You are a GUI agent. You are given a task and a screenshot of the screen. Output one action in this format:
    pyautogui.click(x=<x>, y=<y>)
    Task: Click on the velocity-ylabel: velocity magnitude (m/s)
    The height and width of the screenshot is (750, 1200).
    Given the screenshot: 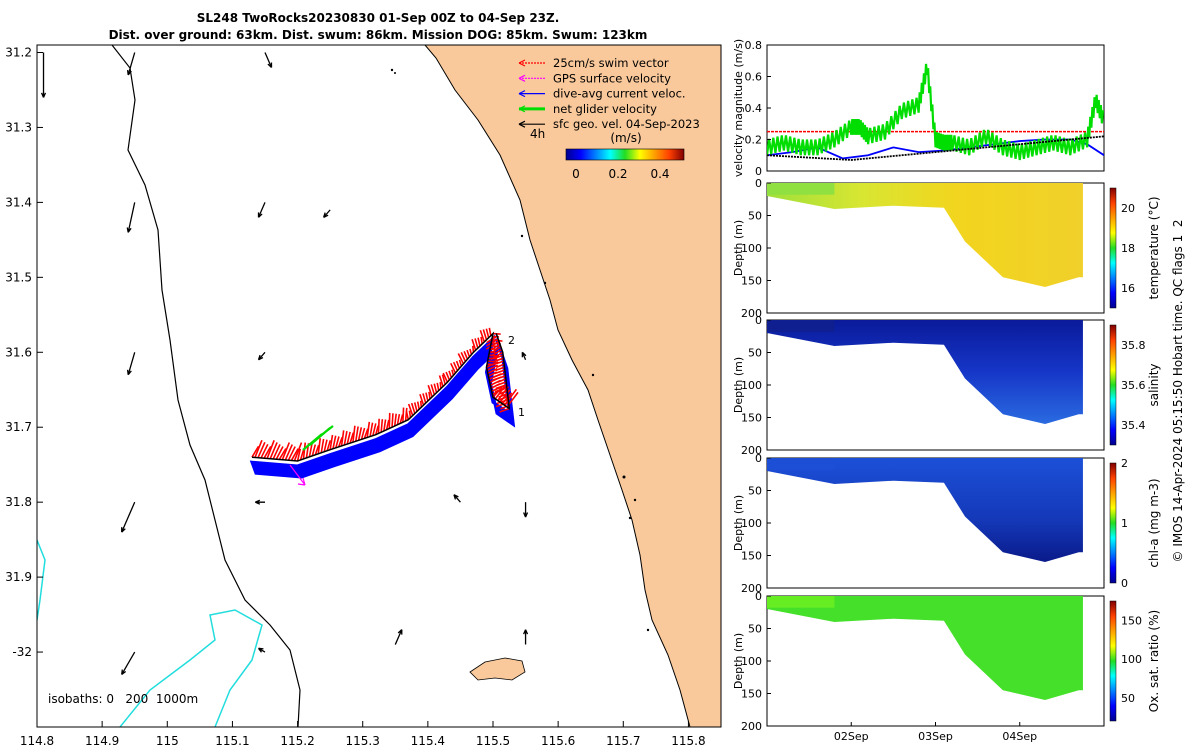 What is the action you would take?
    pyautogui.click(x=738, y=108)
    